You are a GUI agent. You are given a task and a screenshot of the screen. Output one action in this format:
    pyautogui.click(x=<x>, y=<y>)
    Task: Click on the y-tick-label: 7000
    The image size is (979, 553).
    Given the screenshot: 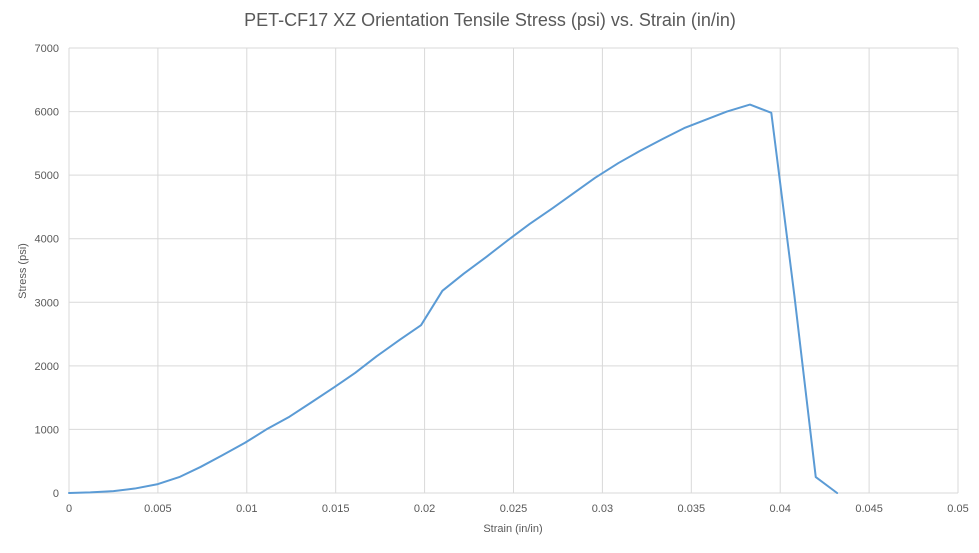 What is the action you would take?
    pyautogui.click(x=47, y=49)
    